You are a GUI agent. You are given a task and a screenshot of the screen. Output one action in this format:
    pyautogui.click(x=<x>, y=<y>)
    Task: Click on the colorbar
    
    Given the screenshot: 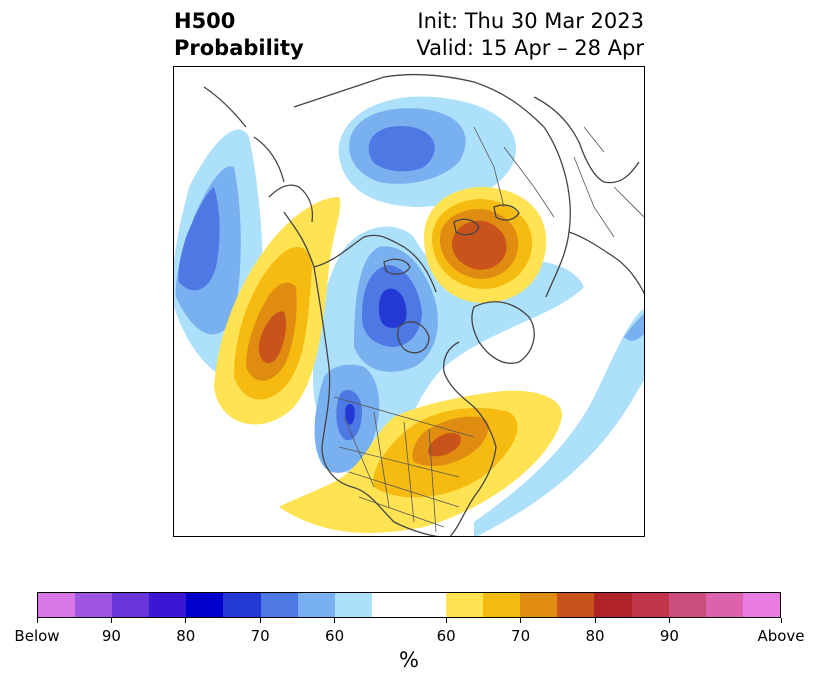 What is the action you would take?
    pyautogui.click(x=409, y=605)
    